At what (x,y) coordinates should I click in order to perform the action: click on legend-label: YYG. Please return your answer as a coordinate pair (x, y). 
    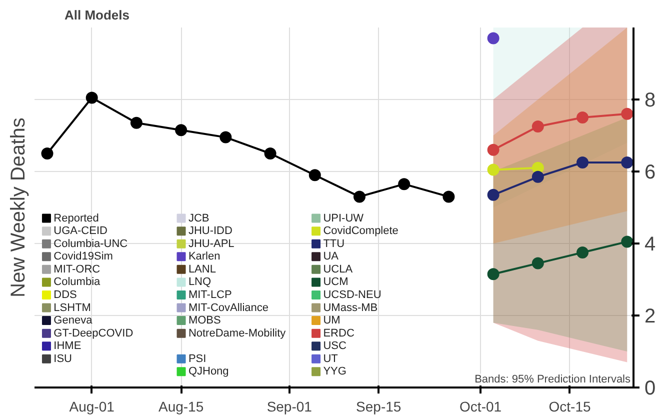
    Looking at the image, I should click on (334, 372).